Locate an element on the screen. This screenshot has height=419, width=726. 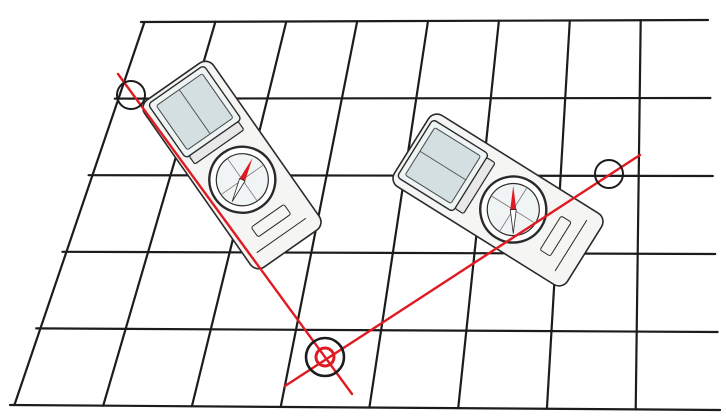
compass-left is located at coordinates (232, 165).